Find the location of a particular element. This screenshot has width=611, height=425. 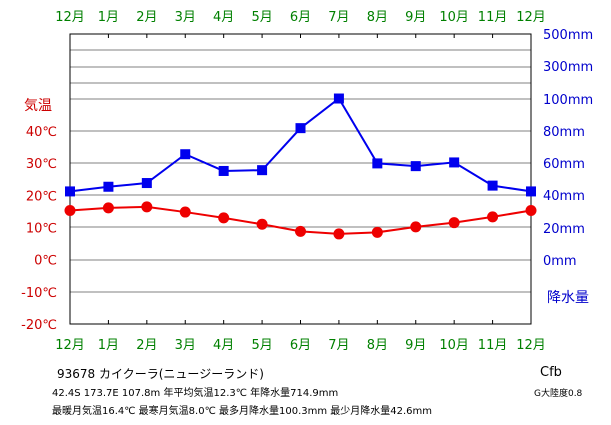

temp-tick-label: 30℃ is located at coordinates (41, 164).